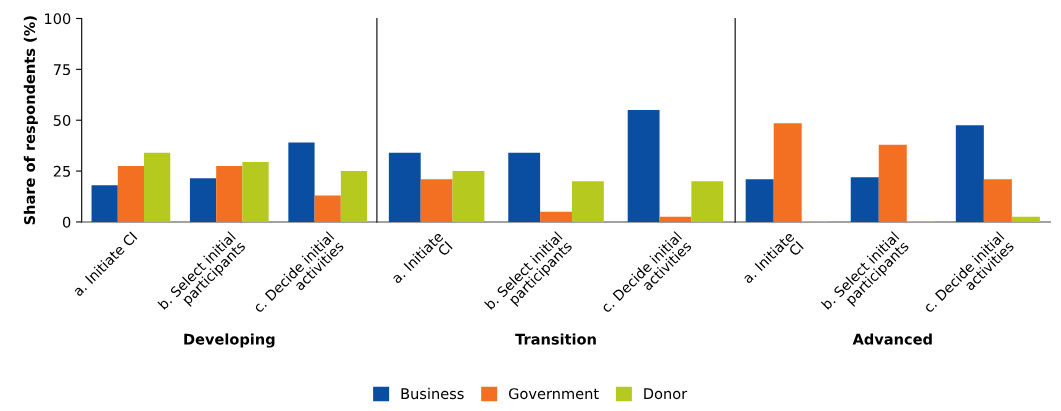  Describe the element at coordinates (66, 222) in the screenshot. I see `y-tick-label: 0` at that location.